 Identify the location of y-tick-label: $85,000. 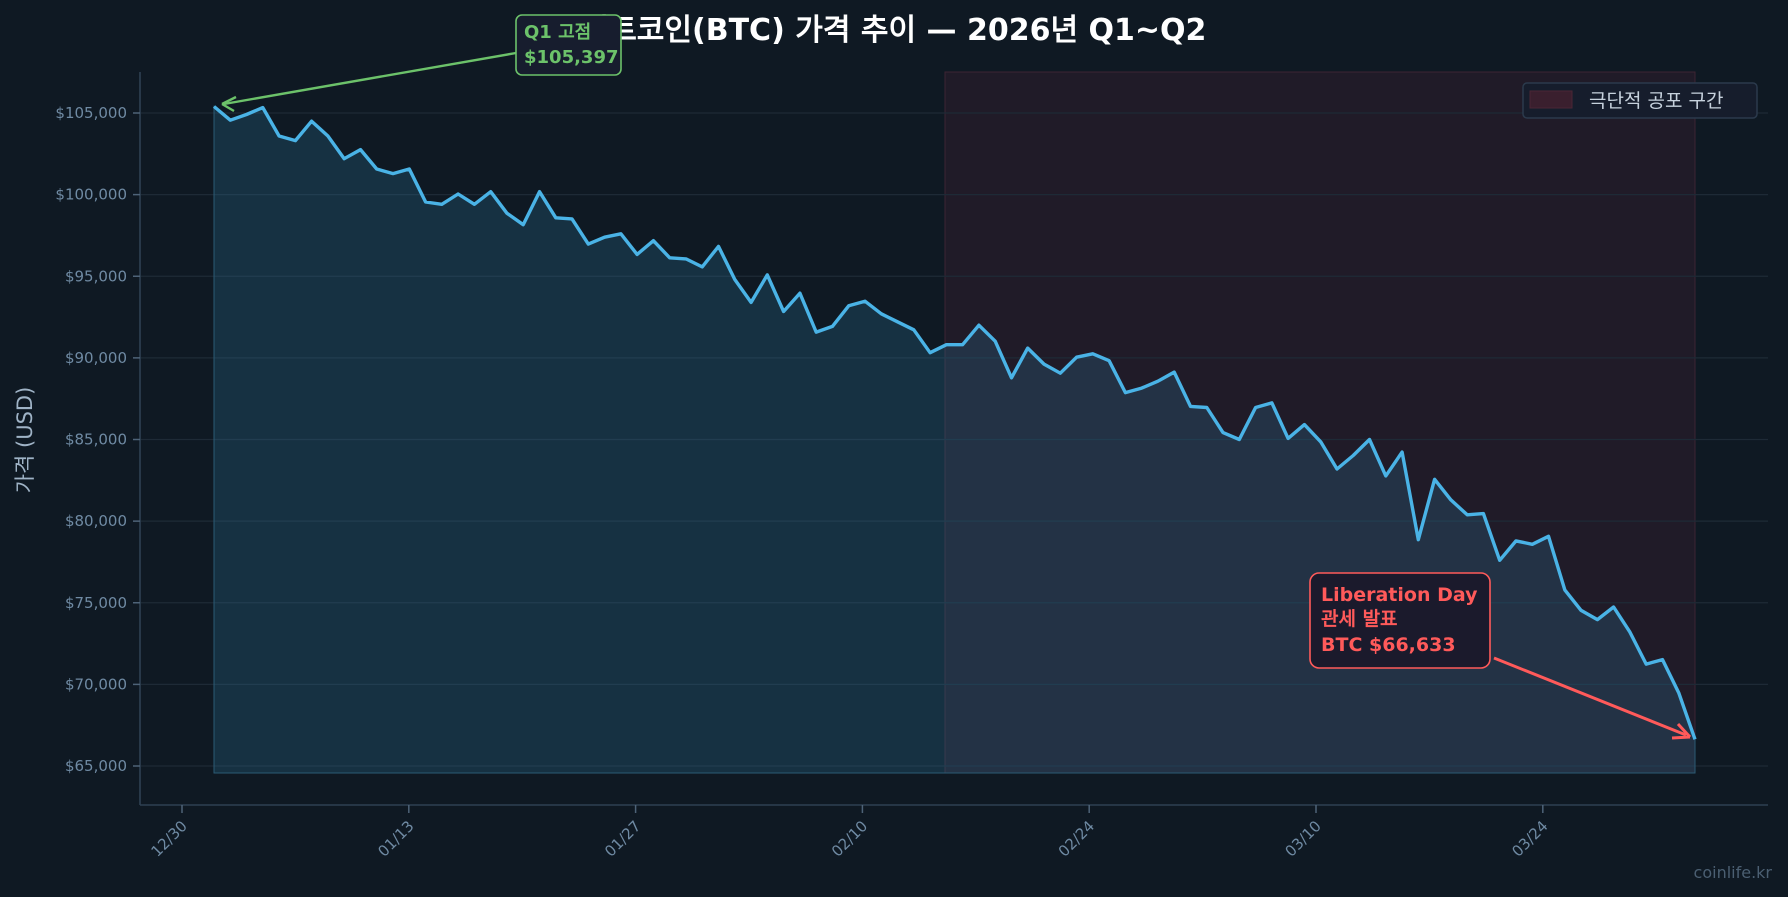
(96, 440).